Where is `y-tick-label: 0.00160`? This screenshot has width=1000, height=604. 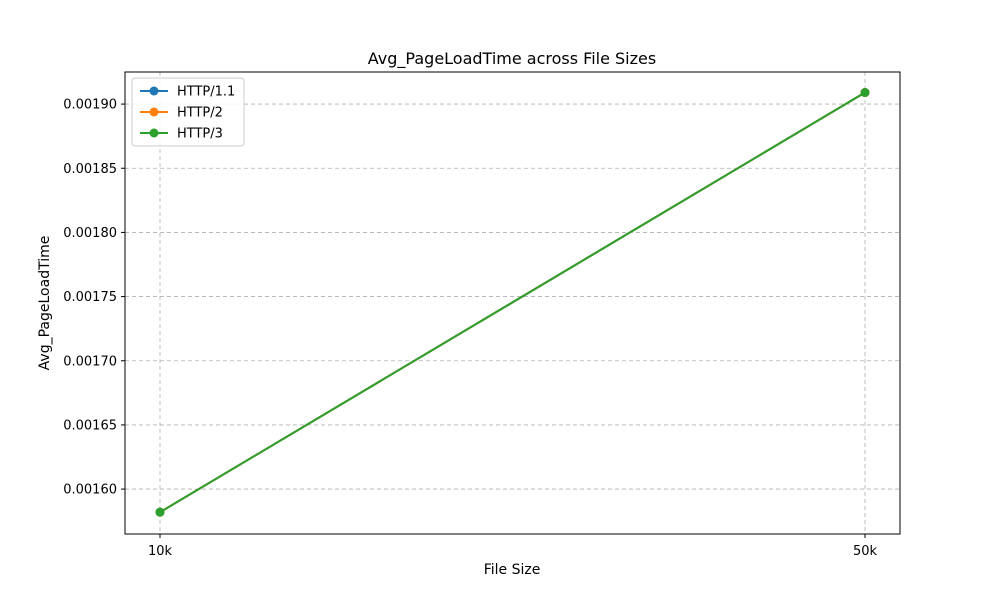
y-tick-label: 0.00160 is located at coordinates (90, 490).